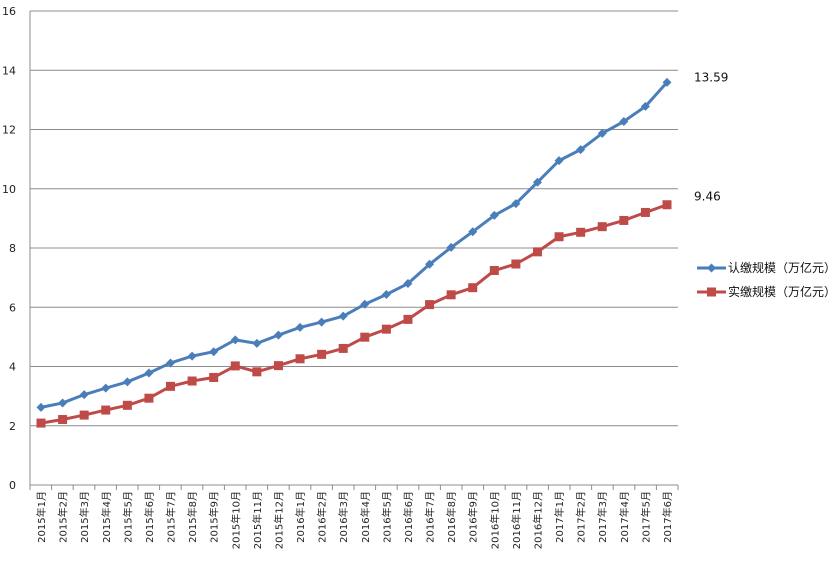 Image resolution: width=840 pixels, height=563 pixels. Describe the element at coordinates (430, 517) in the screenshot. I see `x-tick-label: 2016年7月` at that location.